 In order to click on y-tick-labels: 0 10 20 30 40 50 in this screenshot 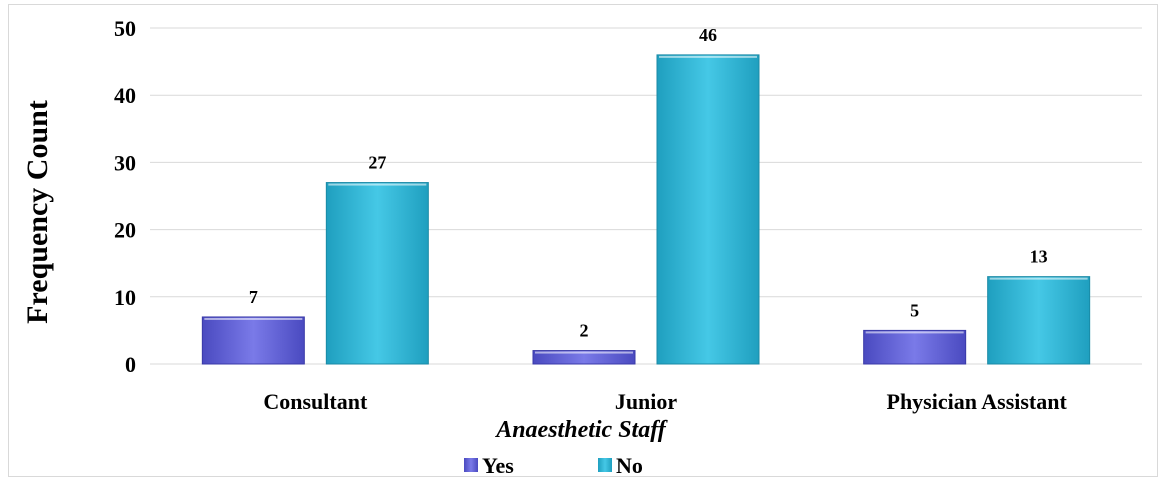, I will do `click(125, 196)`.